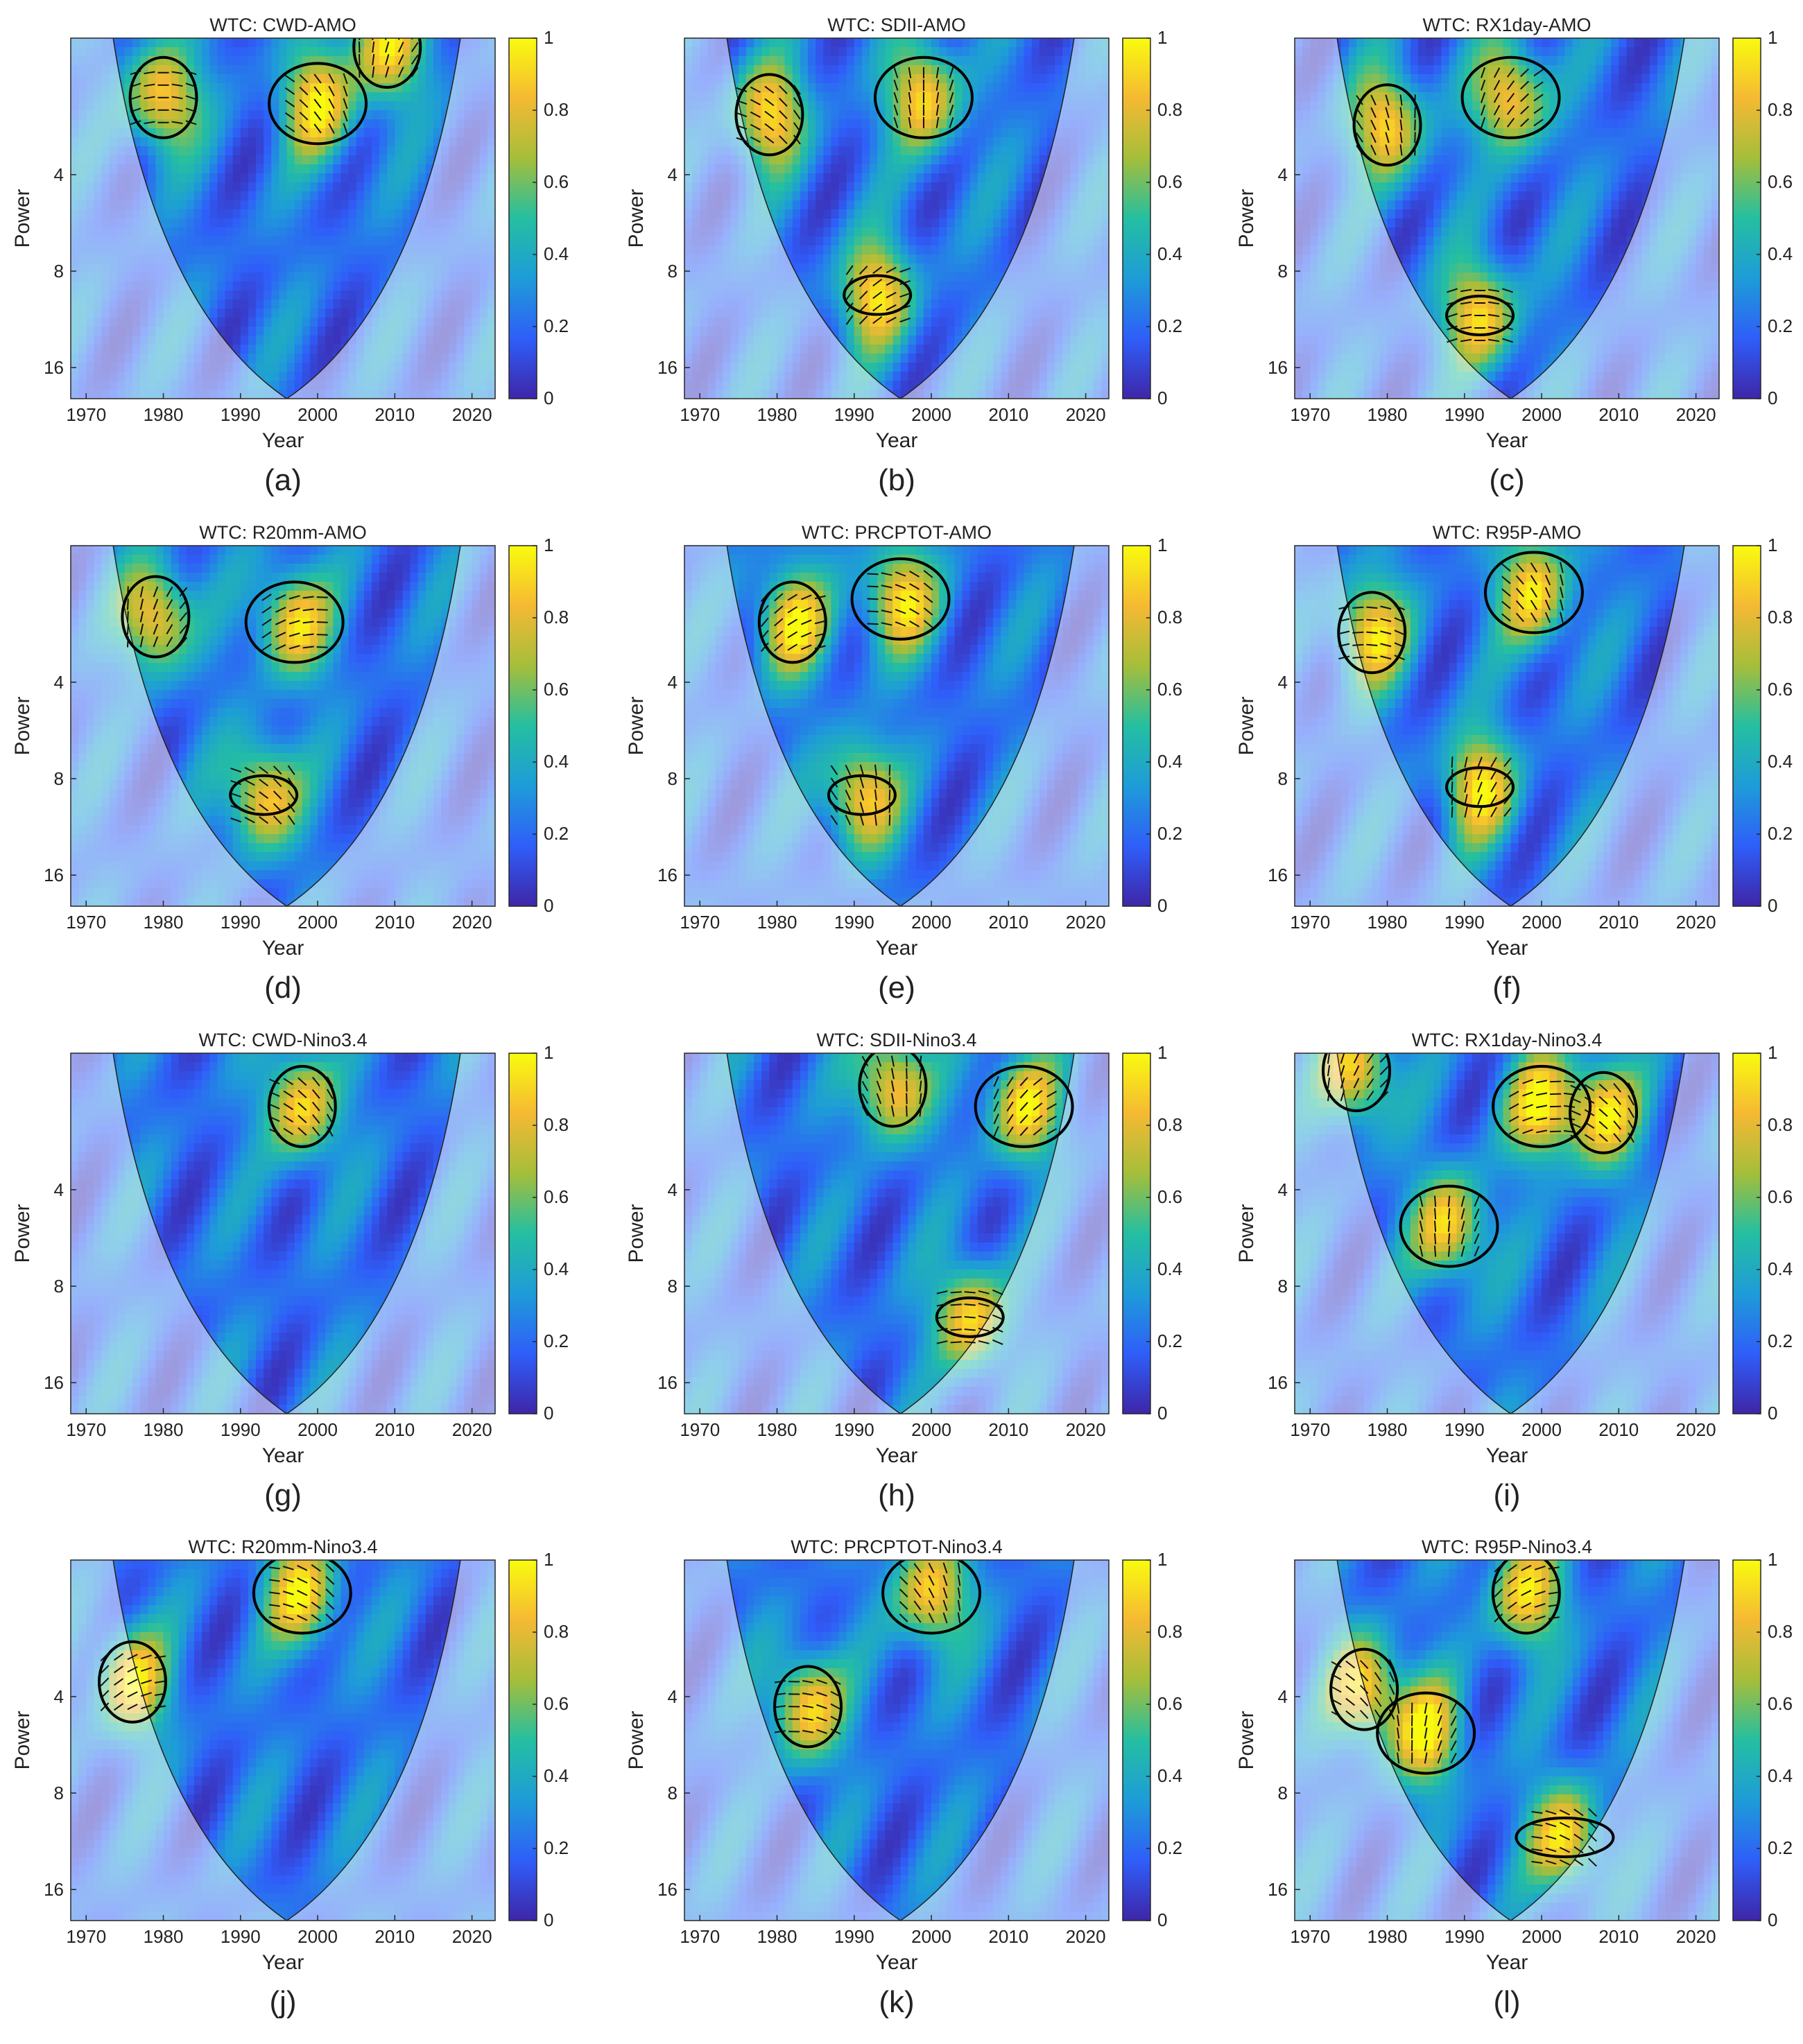 The height and width of the screenshot is (2044, 1803). Describe the element at coordinates (287, 726) in the screenshot. I see `coi-line` at that location.